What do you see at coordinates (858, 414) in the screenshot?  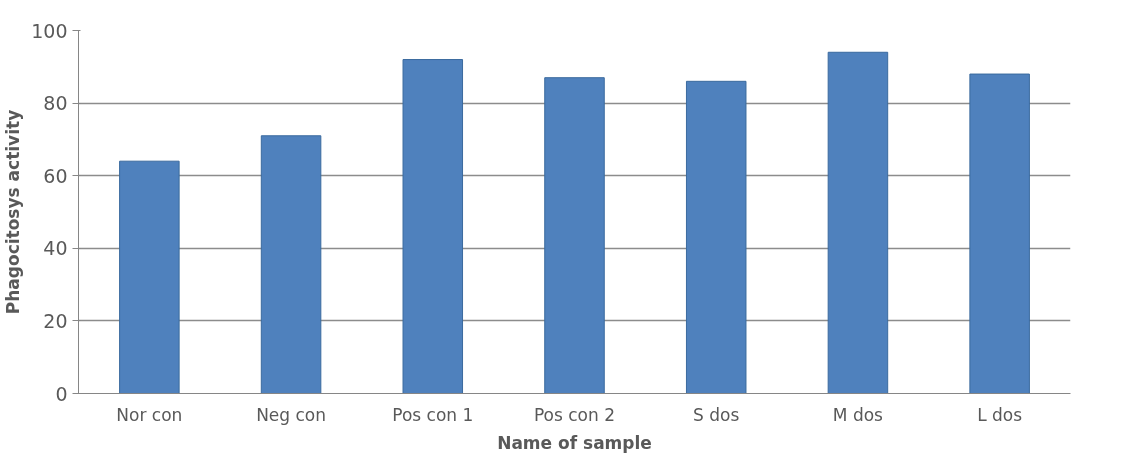 I see `x-tick-label: M dos` at bounding box center [858, 414].